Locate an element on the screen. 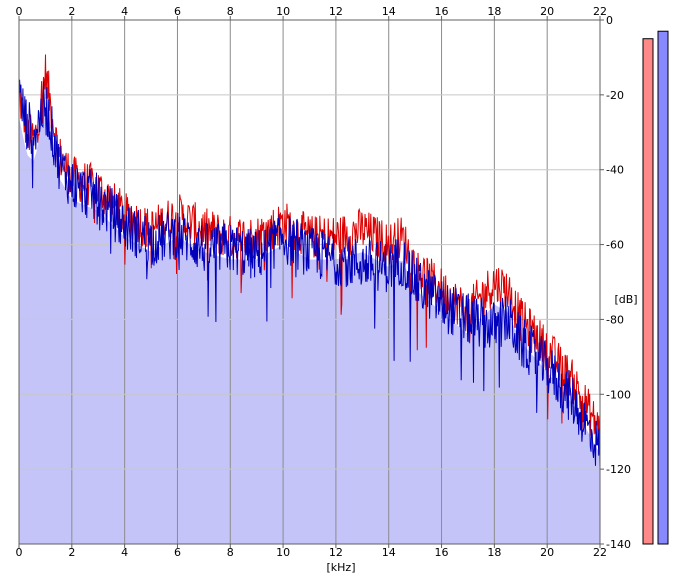 The height and width of the screenshot is (588, 683). x-tick-label-top: 14 is located at coordinates (389, 11).